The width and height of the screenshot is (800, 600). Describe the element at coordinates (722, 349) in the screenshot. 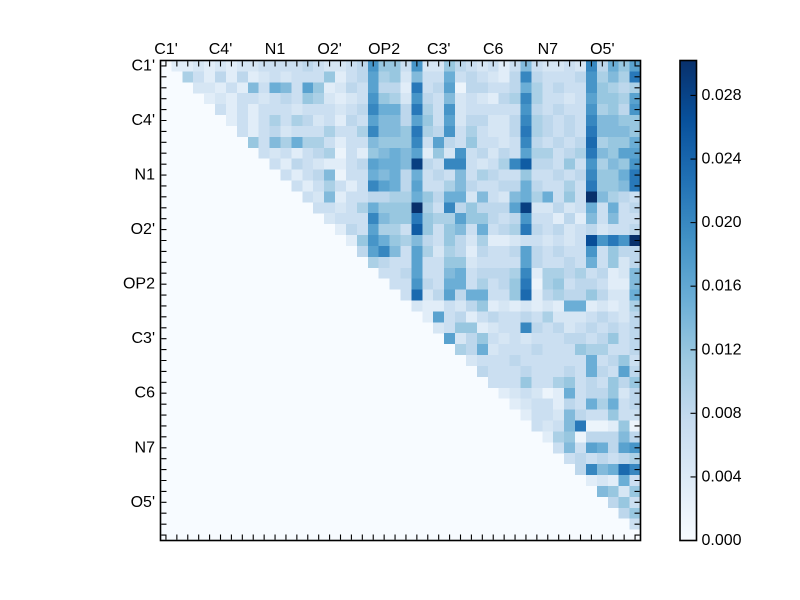

I see `svg-text: 0.012` at that location.